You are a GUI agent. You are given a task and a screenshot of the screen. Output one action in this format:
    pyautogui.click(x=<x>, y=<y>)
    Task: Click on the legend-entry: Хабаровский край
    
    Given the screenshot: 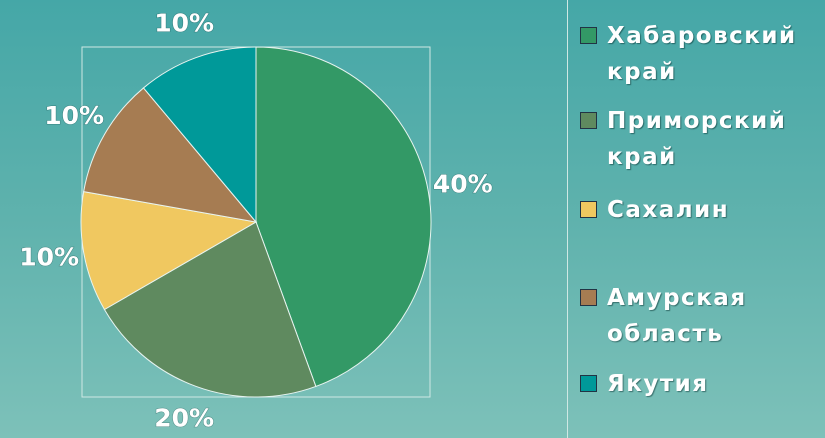 What is the action you would take?
    pyautogui.click(x=702, y=54)
    